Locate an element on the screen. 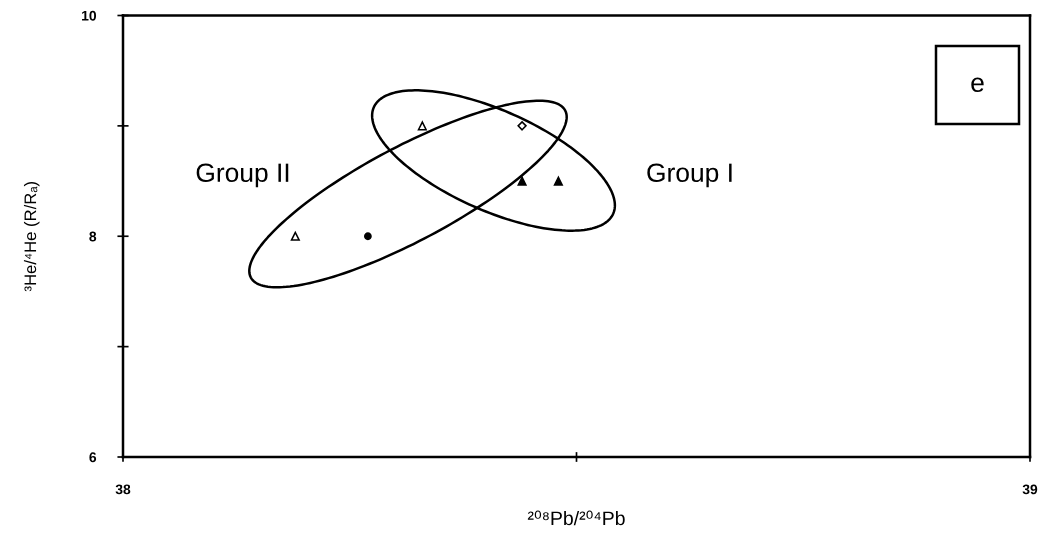  y-tick-label: 10 is located at coordinates (89, 15).